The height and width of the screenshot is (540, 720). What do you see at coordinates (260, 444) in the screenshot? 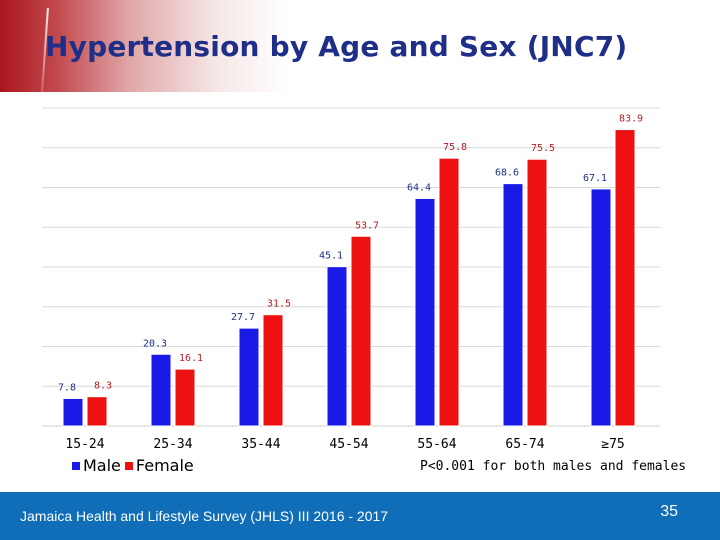
I see `x-tick-label-2: 35-44` at bounding box center [260, 444].